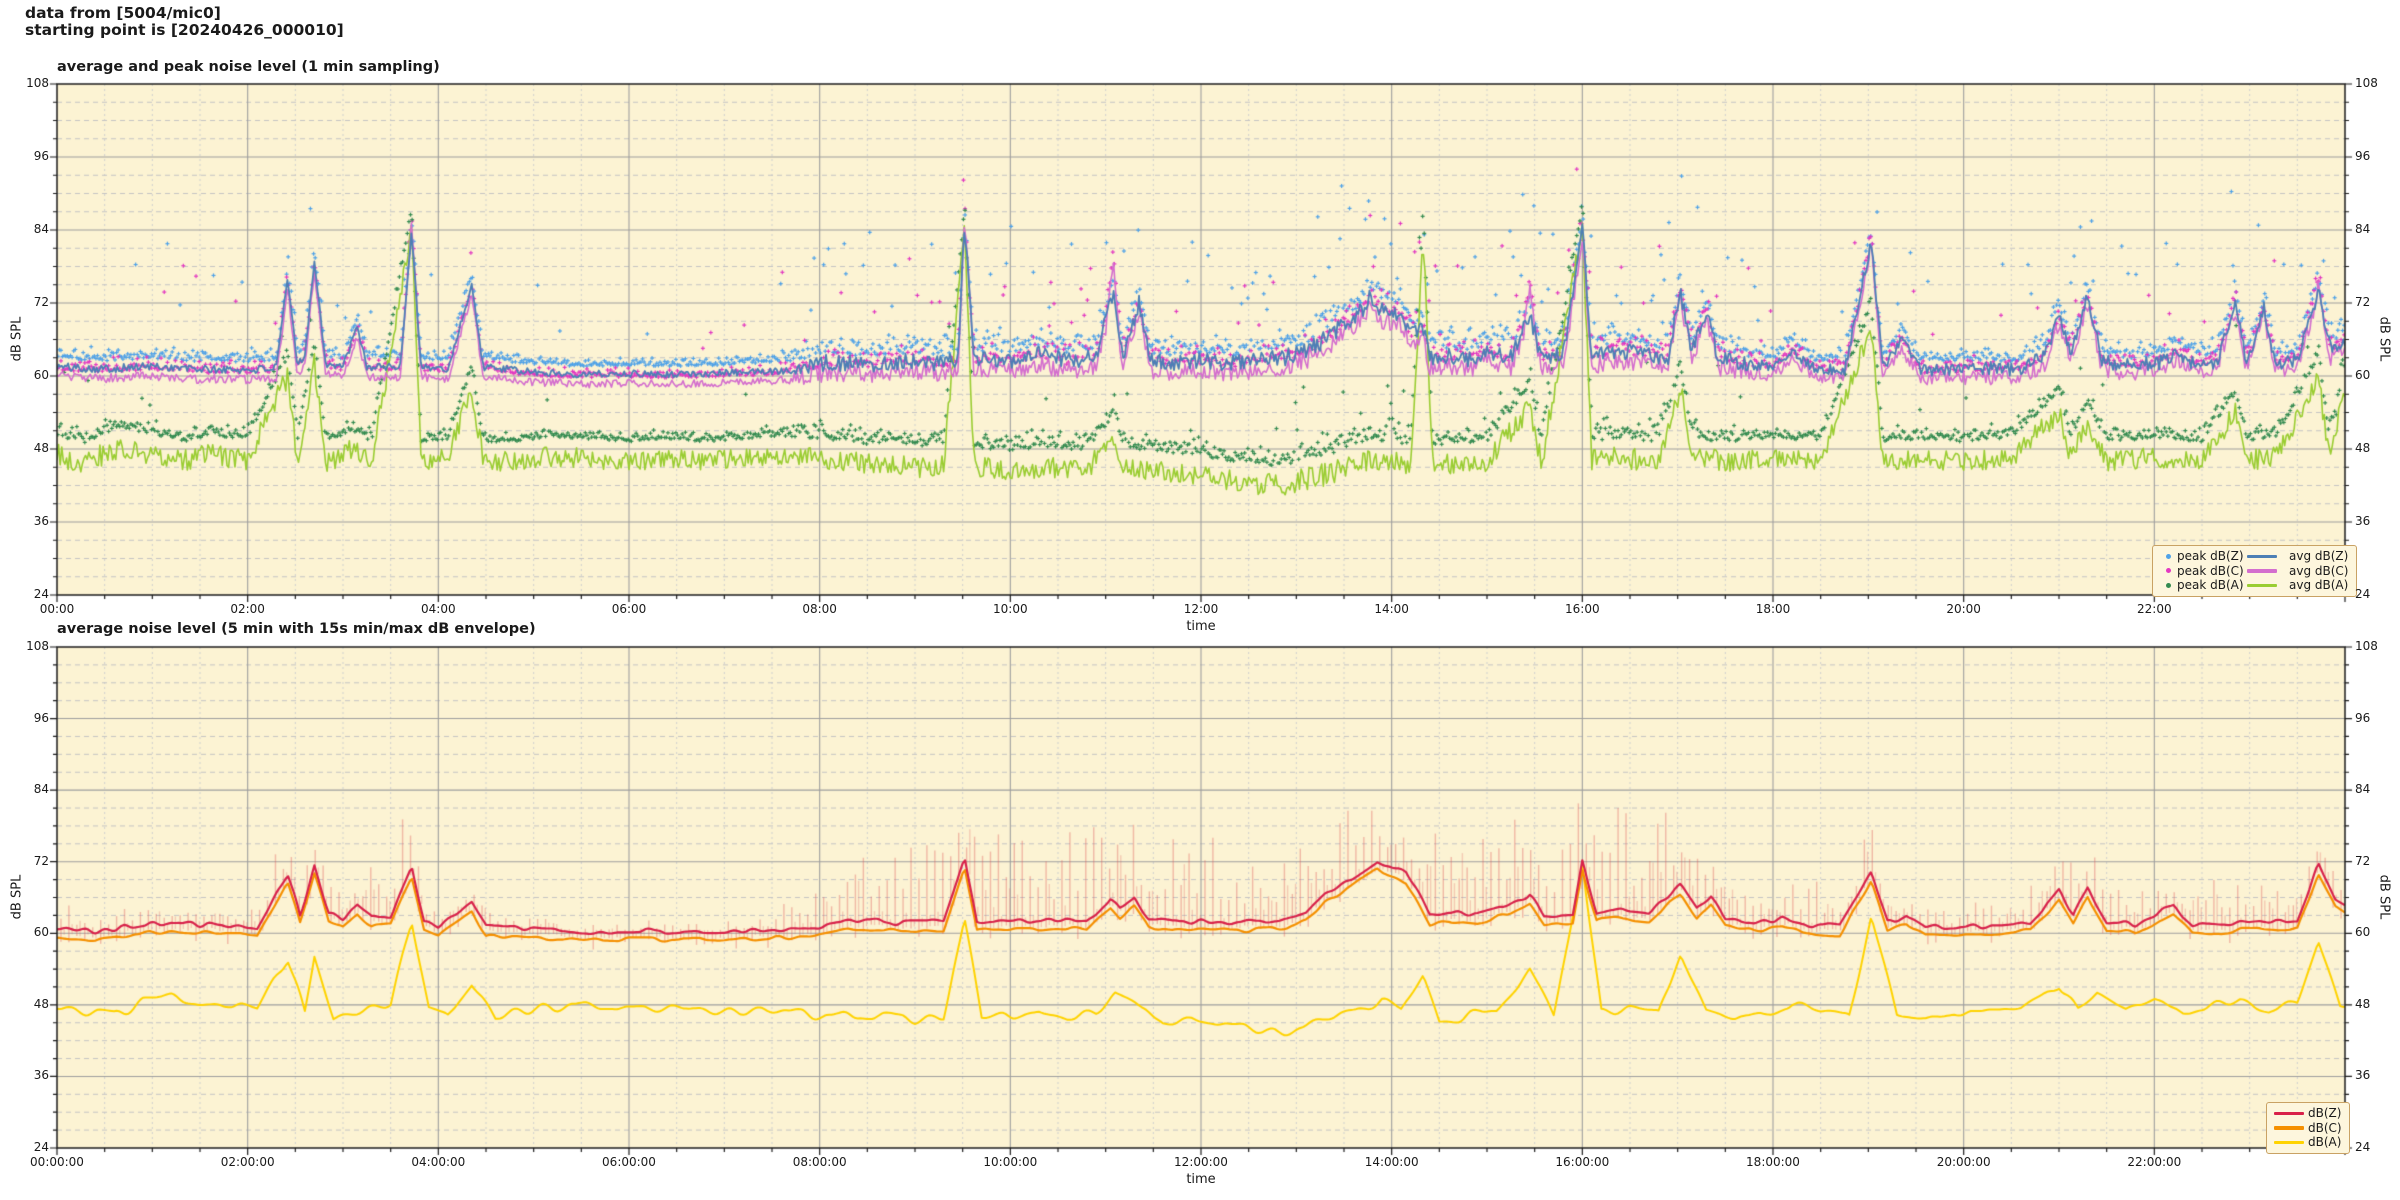  I want to click on legend-label: avg dB(C), so click(2319, 570).